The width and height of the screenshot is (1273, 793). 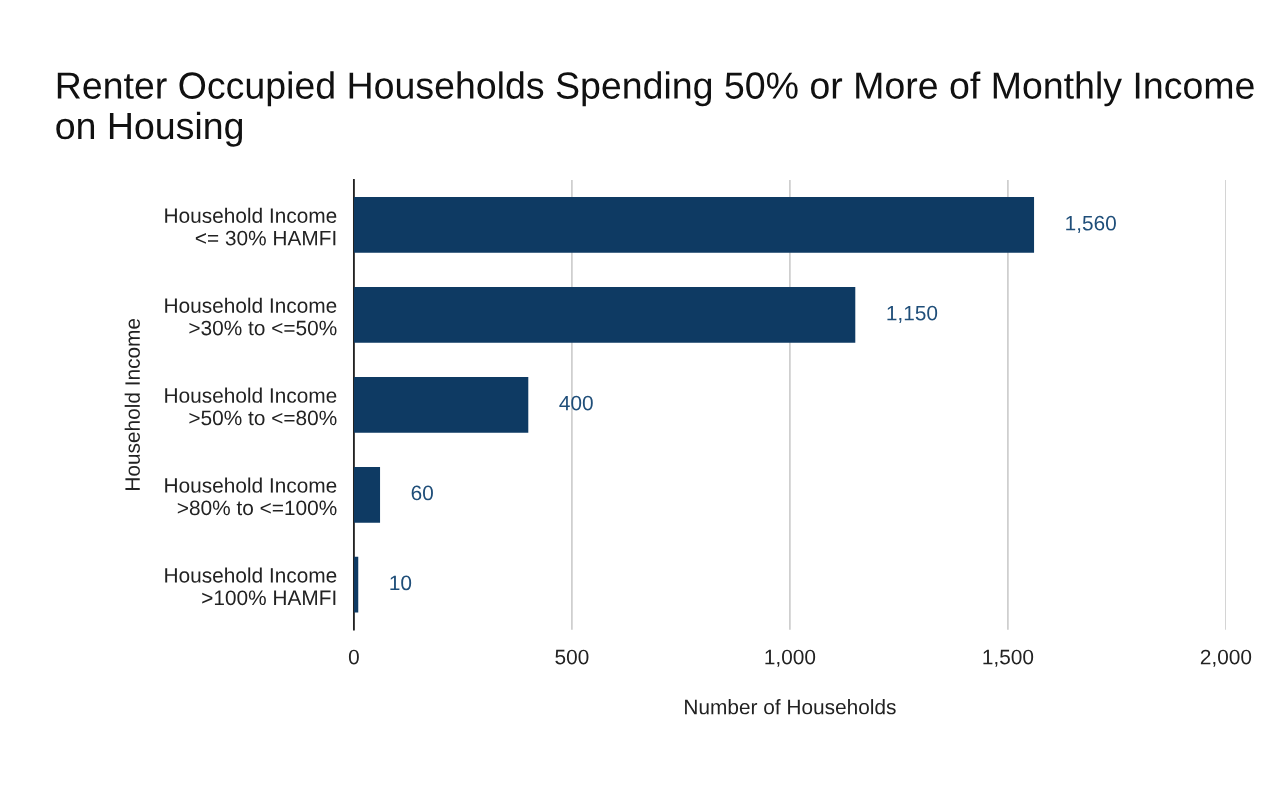 I want to click on data-label: 60, so click(x=422, y=493).